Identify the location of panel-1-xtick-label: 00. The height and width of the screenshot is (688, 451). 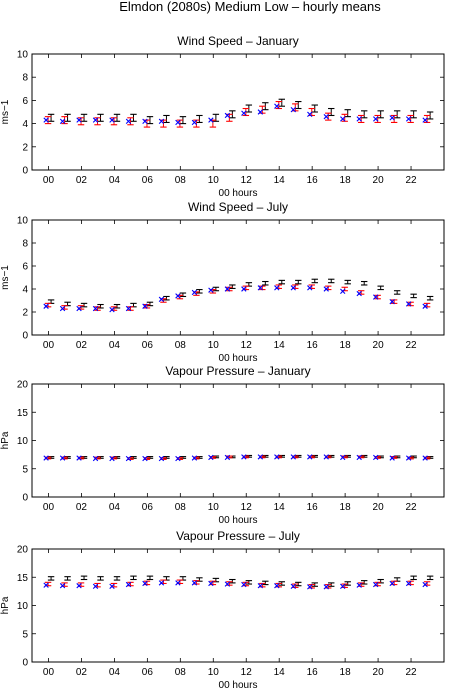
(49, 180).